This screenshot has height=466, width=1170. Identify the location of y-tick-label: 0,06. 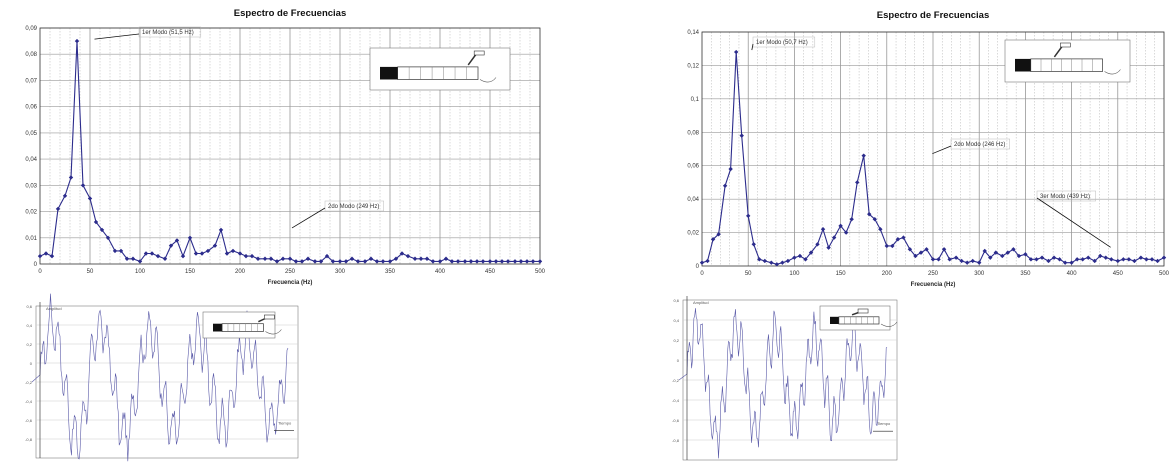
(693, 167).